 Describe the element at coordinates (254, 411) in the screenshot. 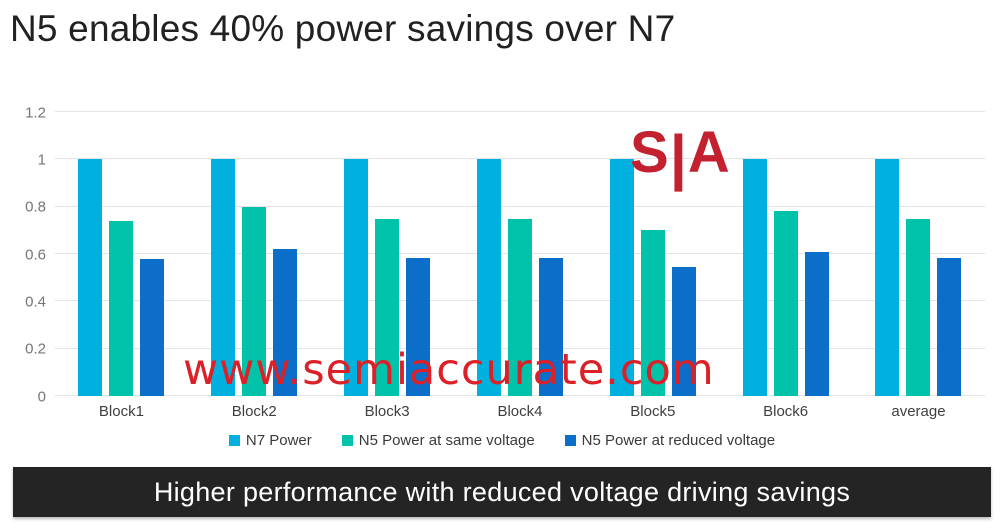

I see `category-label: Block2` at that location.